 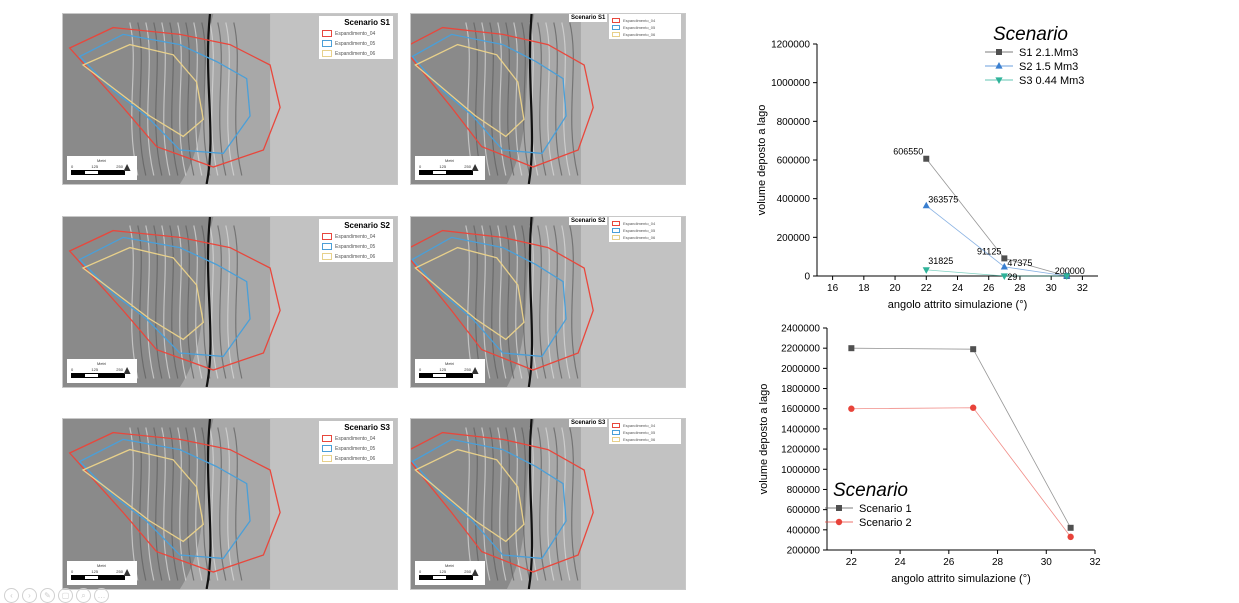 What do you see at coordinates (83, 595) in the screenshot?
I see `zoom-icon: ⌕` at bounding box center [83, 595].